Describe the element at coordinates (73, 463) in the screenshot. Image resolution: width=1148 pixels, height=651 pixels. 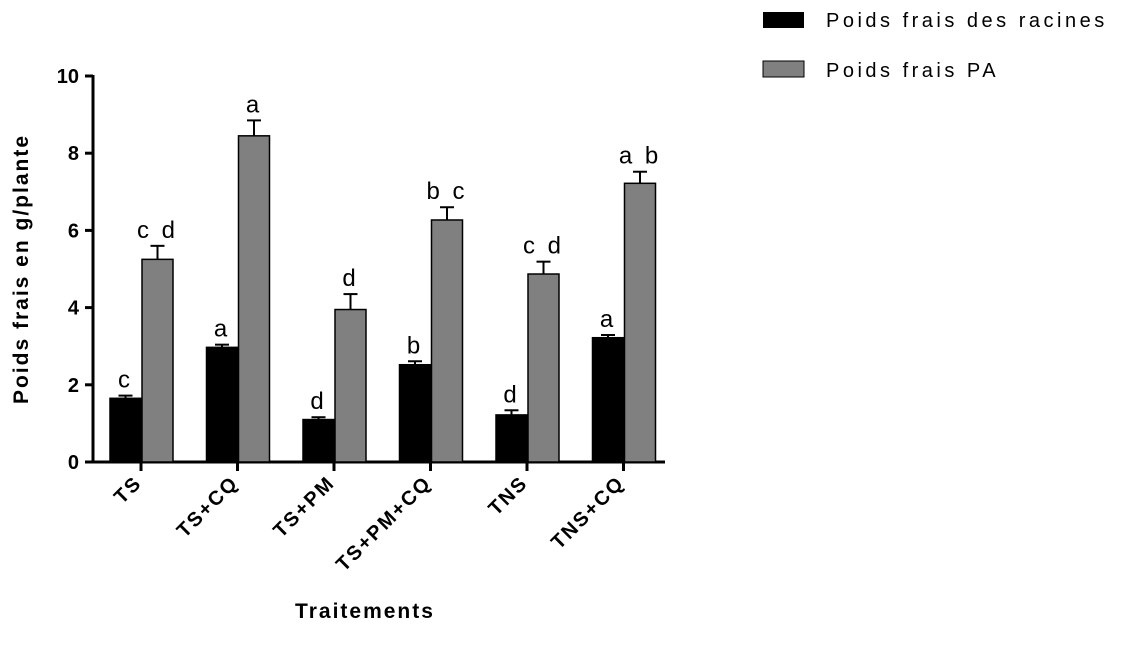
I see `y-tick-label: 0` at that location.